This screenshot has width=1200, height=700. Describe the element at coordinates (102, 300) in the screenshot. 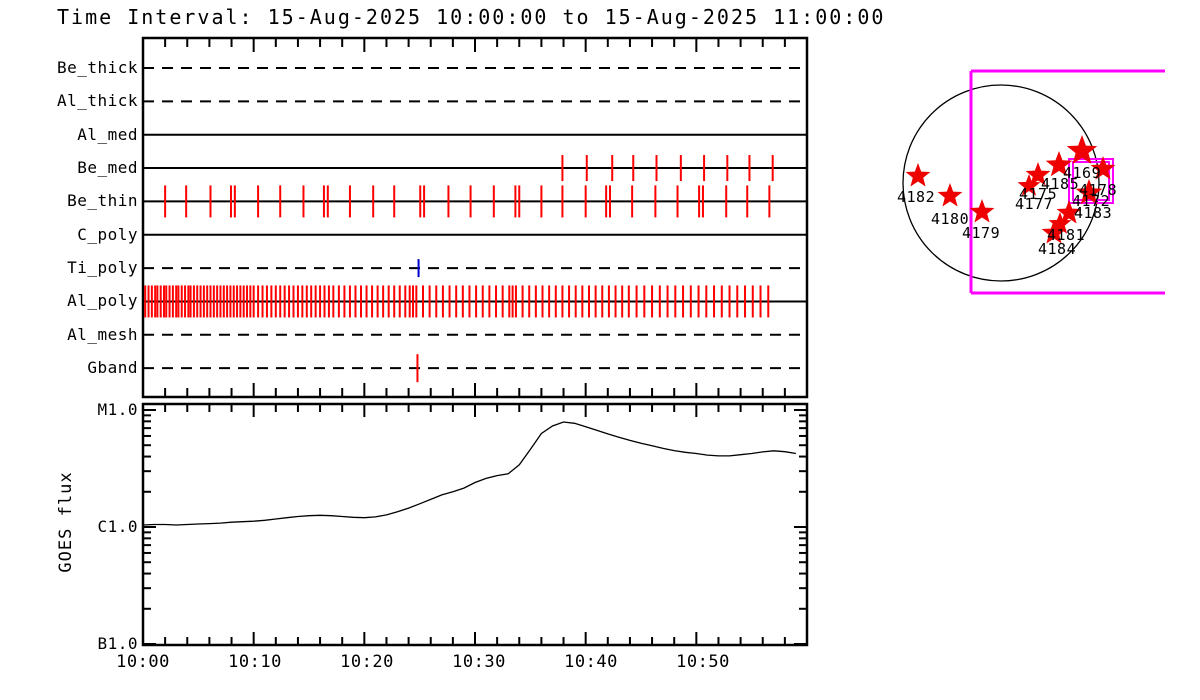

I see `row-label-al-poly: Al_poly` at that location.